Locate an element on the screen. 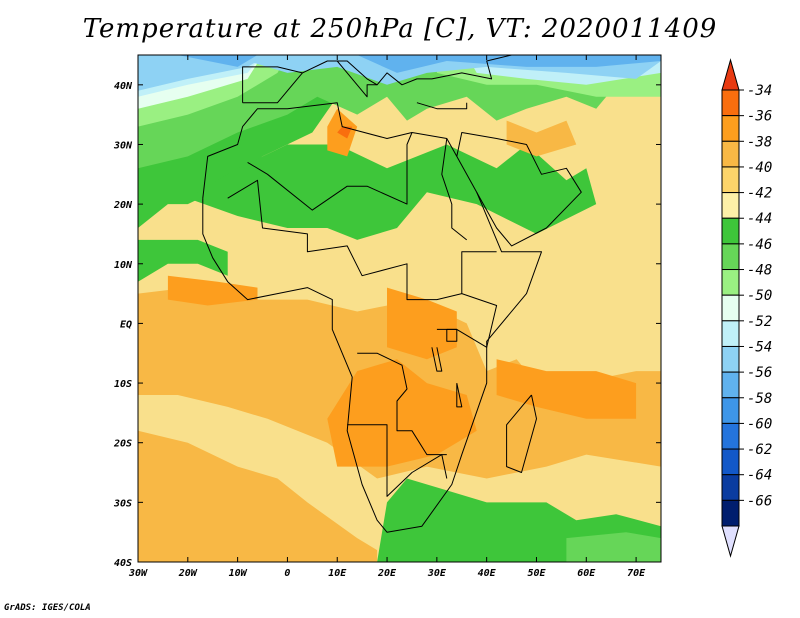 The width and height of the screenshot is (800, 618). lake-malawi is located at coordinates (459, 395).